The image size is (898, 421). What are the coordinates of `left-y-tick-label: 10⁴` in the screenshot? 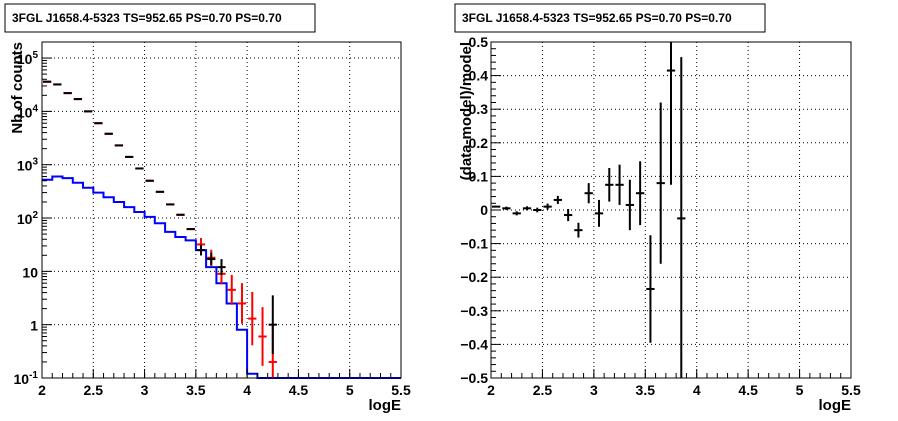 It's located at (28, 111).